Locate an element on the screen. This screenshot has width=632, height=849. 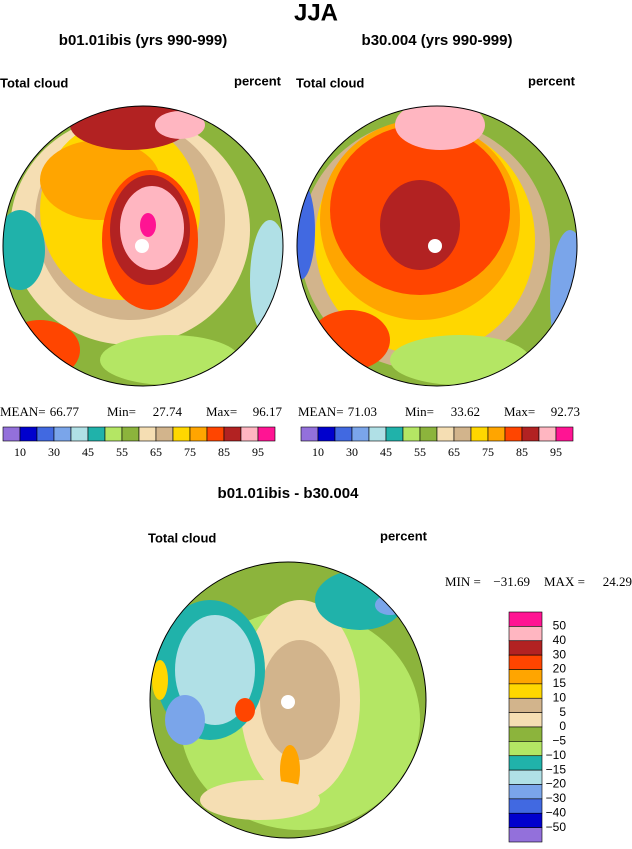
colorbar-label: 65 is located at coordinates (454, 452).